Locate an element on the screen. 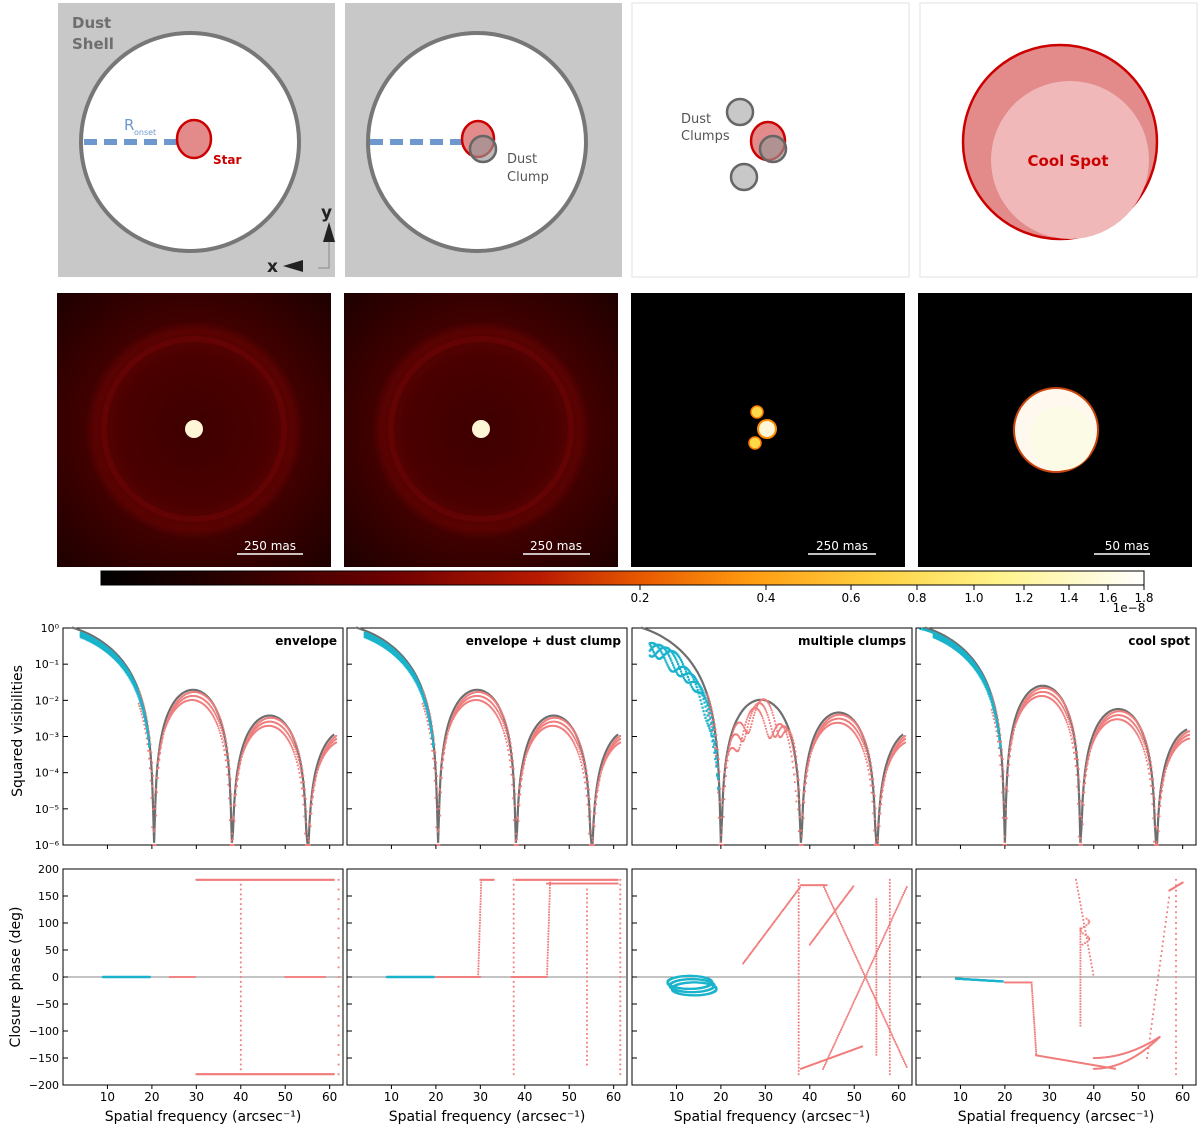 Image resolution: width=1200 pixels, height=1131 pixels. dust-shell-label-2: Shell is located at coordinates (93, 44).